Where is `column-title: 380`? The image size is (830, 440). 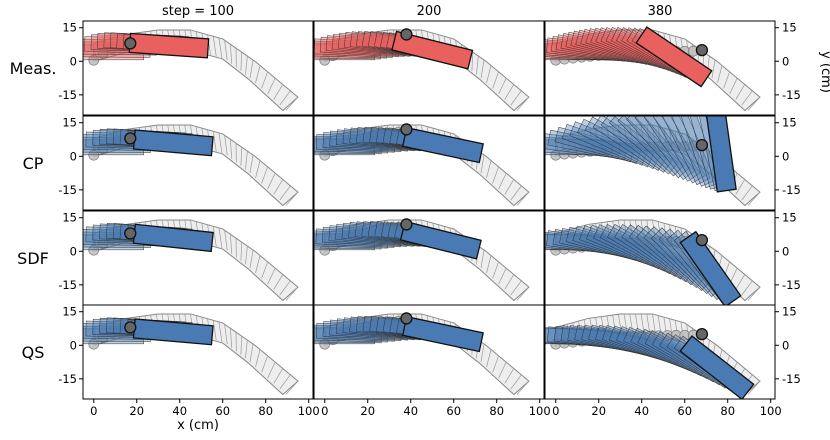 column-title: 380 is located at coordinates (660, 11).